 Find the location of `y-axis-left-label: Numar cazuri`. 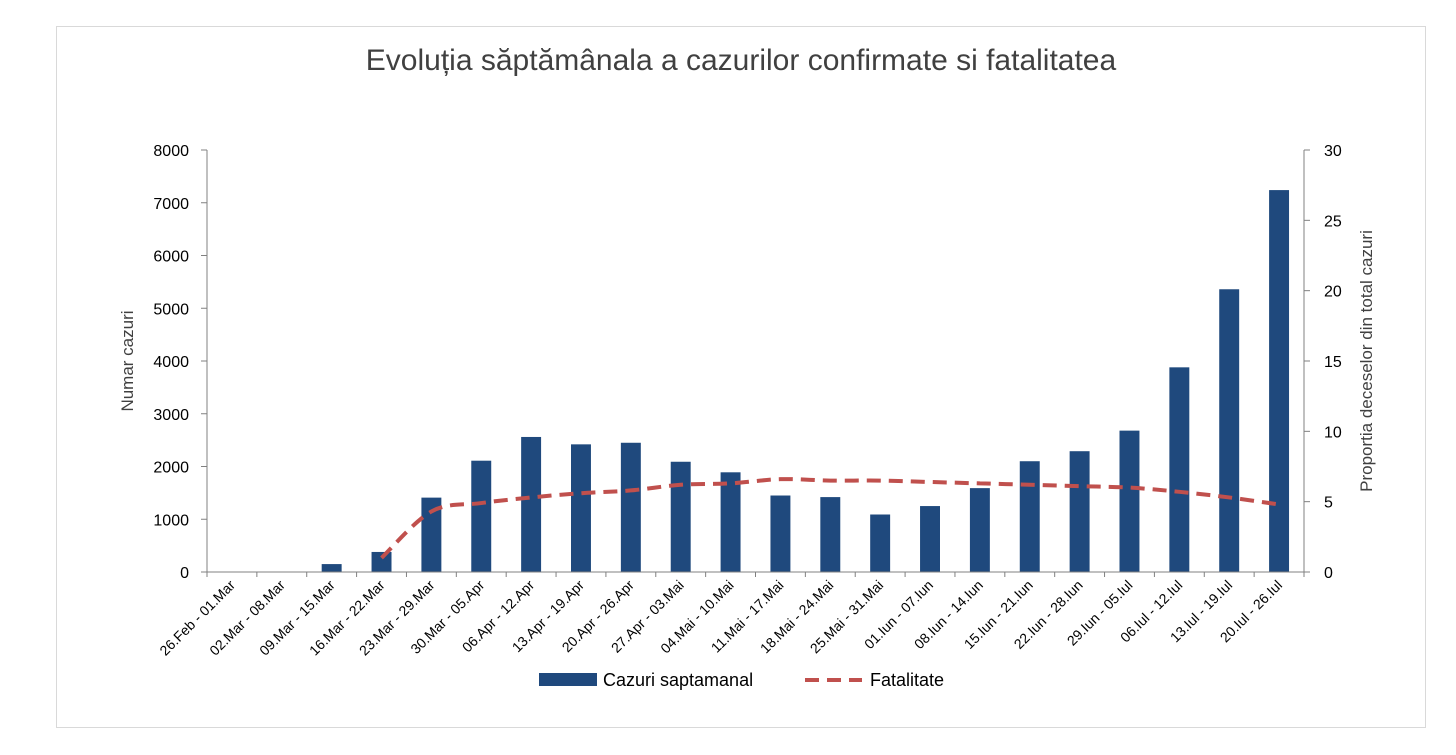

y-axis-left-label: Numar cazuri is located at coordinates (127, 360).